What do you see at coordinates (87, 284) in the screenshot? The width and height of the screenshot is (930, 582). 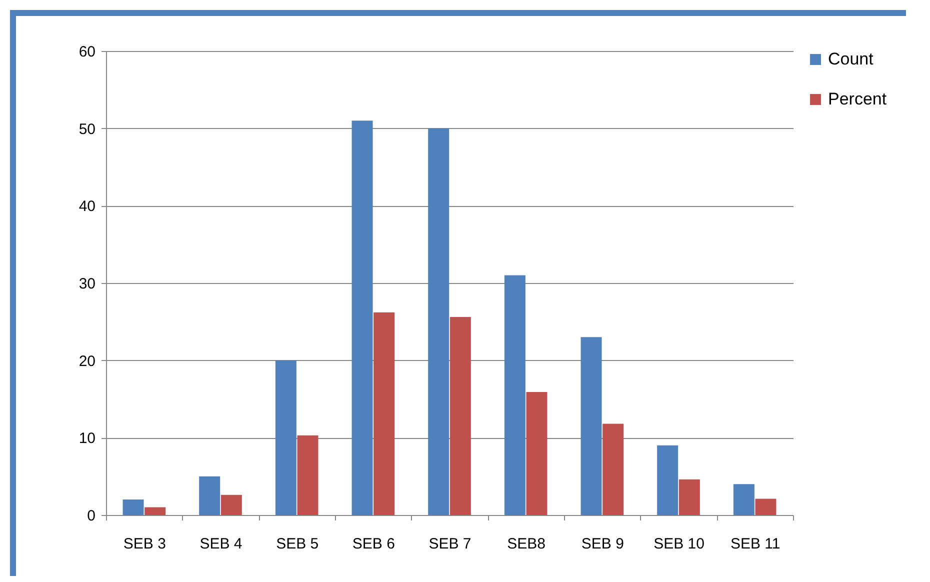 I see `y-tick-label: 30` at bounding box center [87, 284].